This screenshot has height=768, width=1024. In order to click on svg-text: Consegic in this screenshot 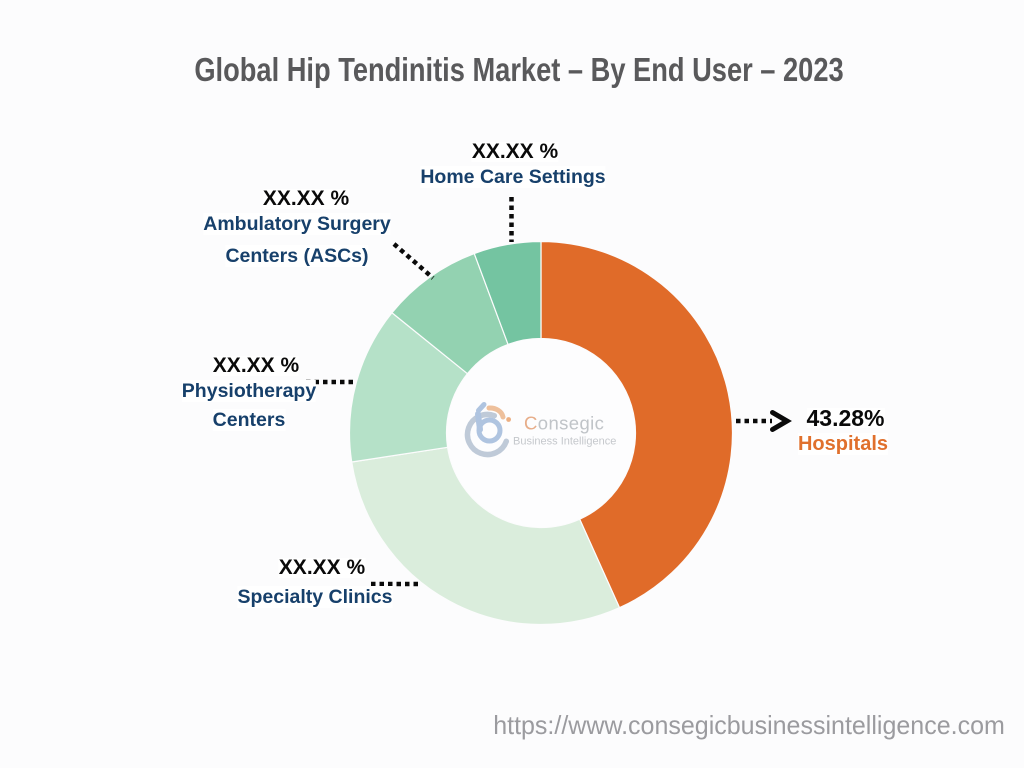, I will do `click(564, 423)`.